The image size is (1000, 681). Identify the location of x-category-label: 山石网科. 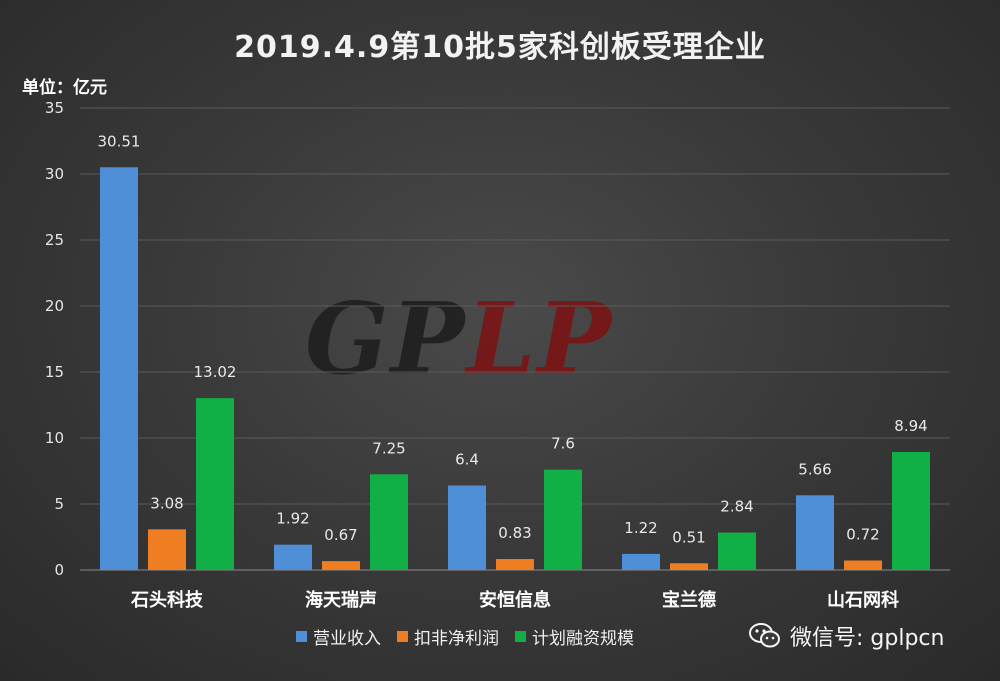
(863, 600).